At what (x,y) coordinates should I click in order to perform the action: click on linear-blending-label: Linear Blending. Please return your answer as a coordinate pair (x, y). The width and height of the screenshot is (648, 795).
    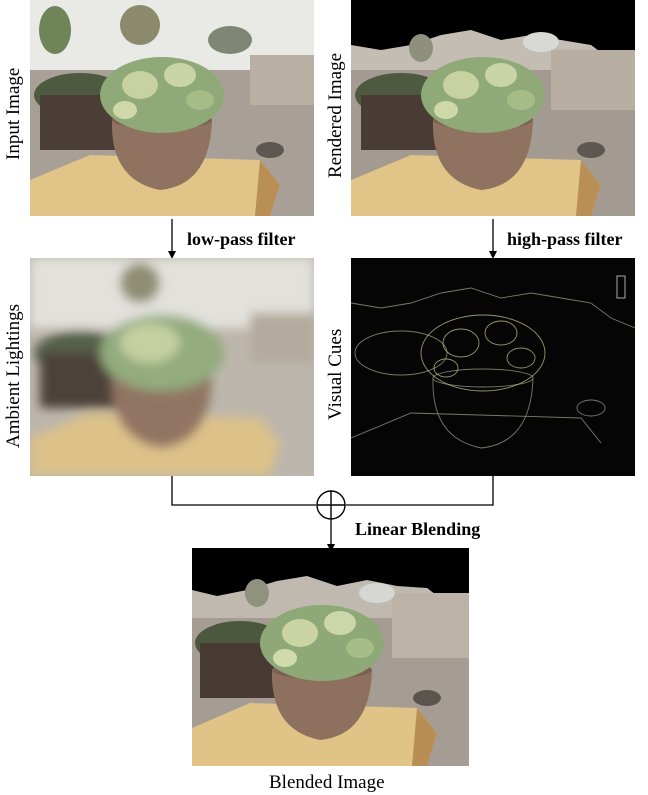
    Looking at the image, I should click on (418, 529).